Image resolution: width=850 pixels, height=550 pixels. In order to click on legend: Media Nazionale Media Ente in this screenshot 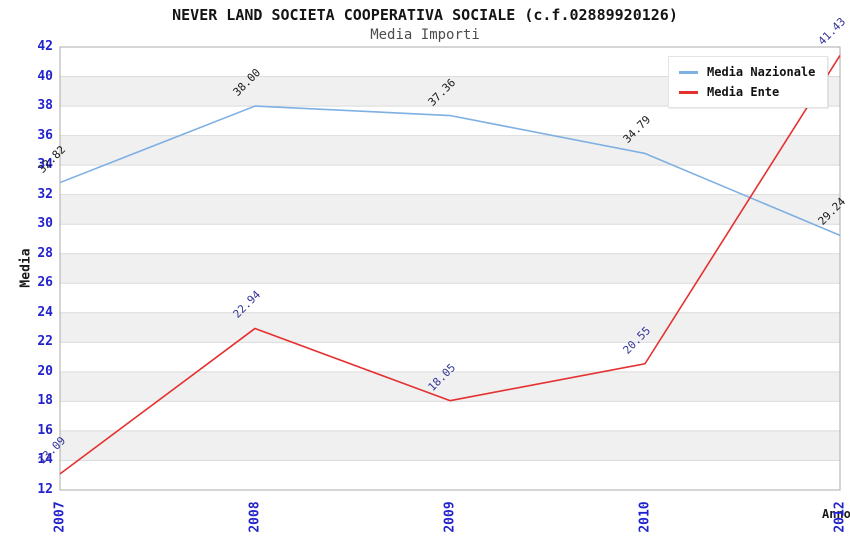, I will do `click(748, 82)`.